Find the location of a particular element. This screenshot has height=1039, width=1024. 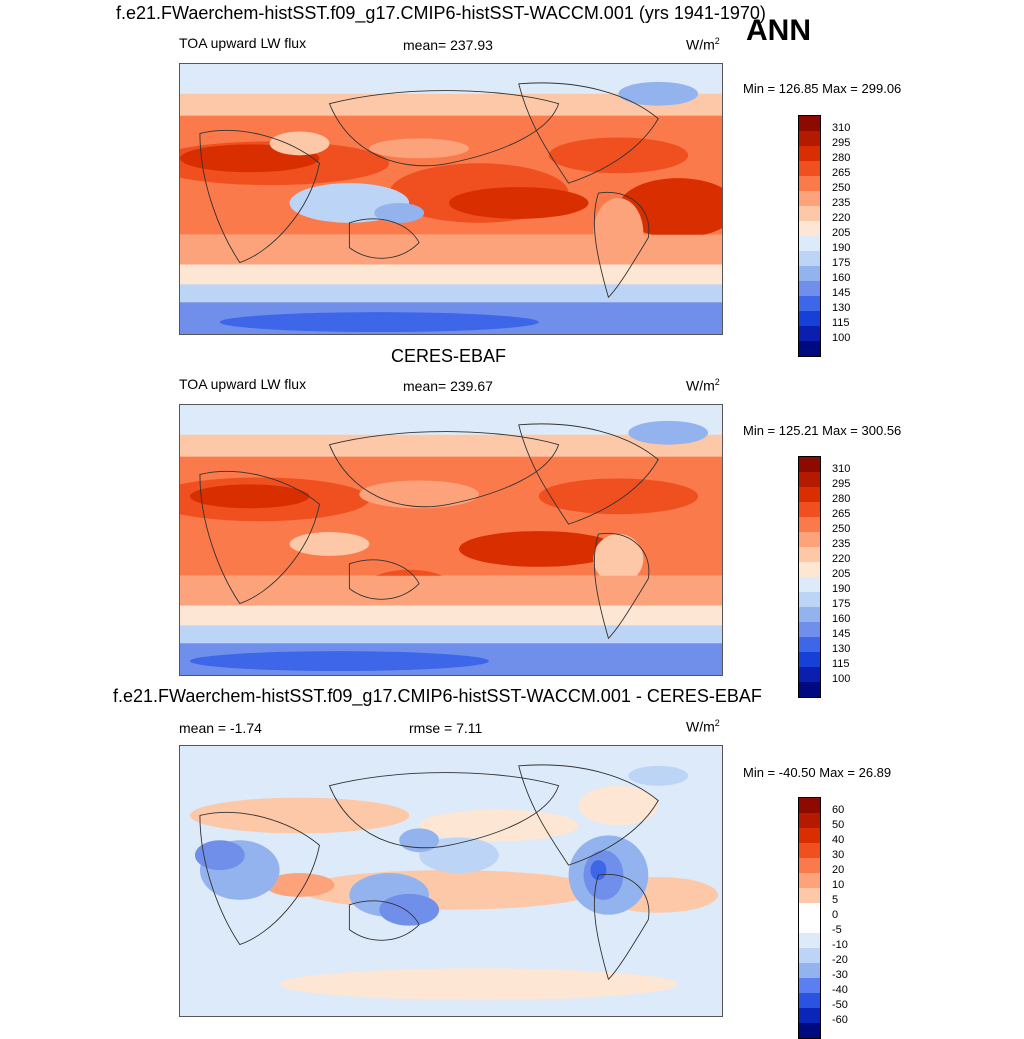

panel2-unit-label: W/m2 is located at coordinates (703, 385).